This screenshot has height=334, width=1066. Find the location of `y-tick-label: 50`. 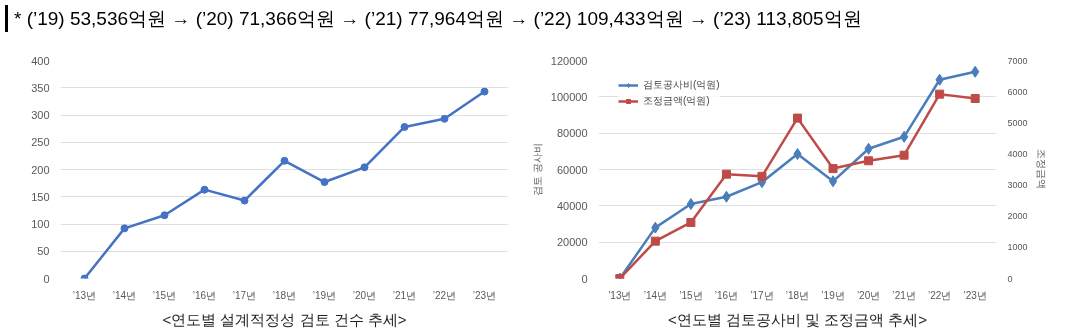

y-tick-label: 50 is located at coordinates (43, 251).